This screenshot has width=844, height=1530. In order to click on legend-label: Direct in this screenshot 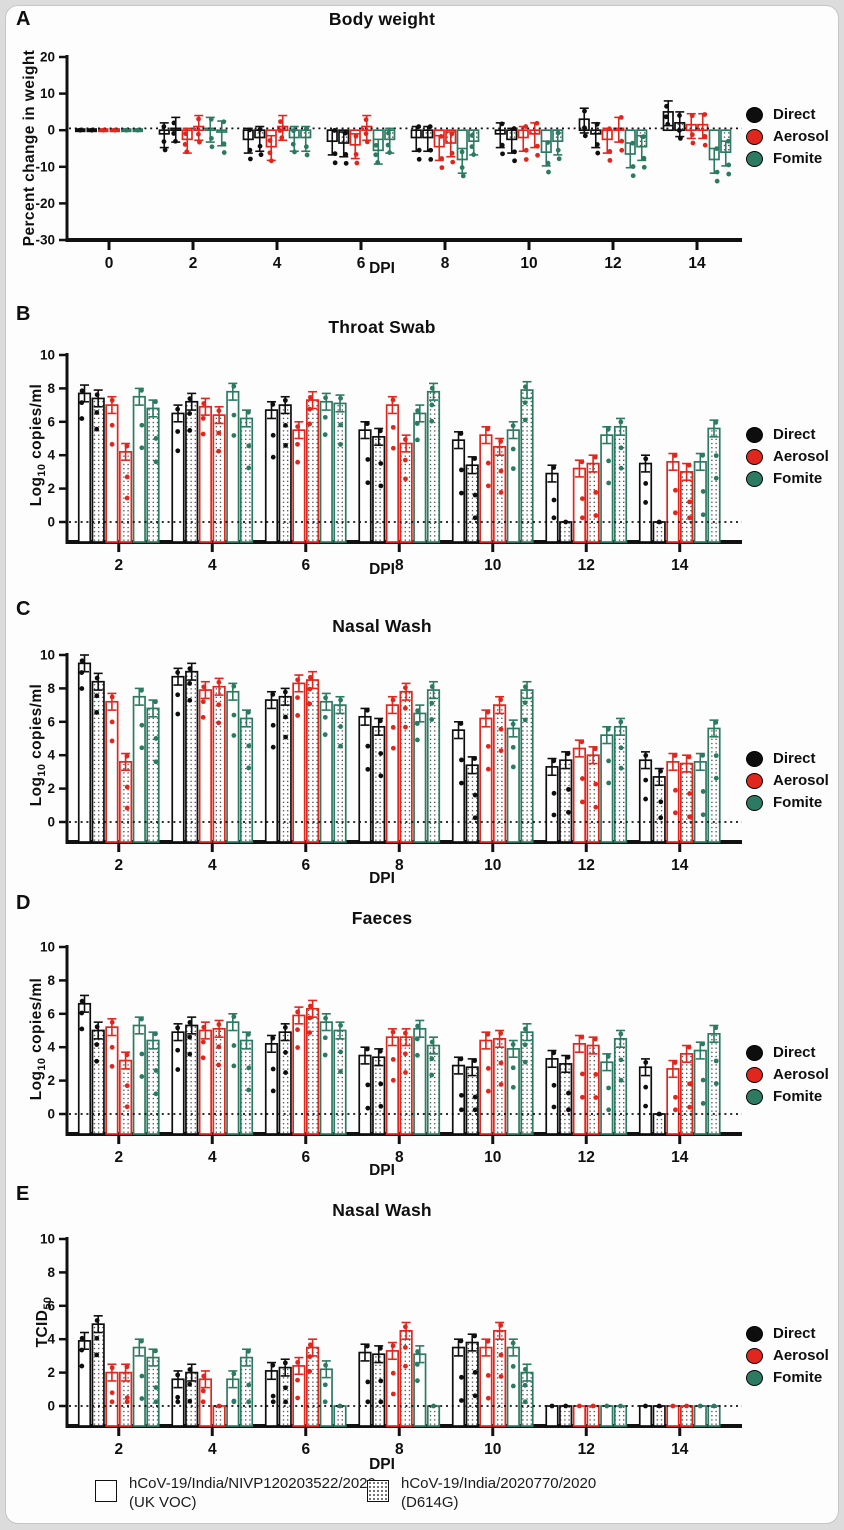, I will do `click(794, 1052)`.